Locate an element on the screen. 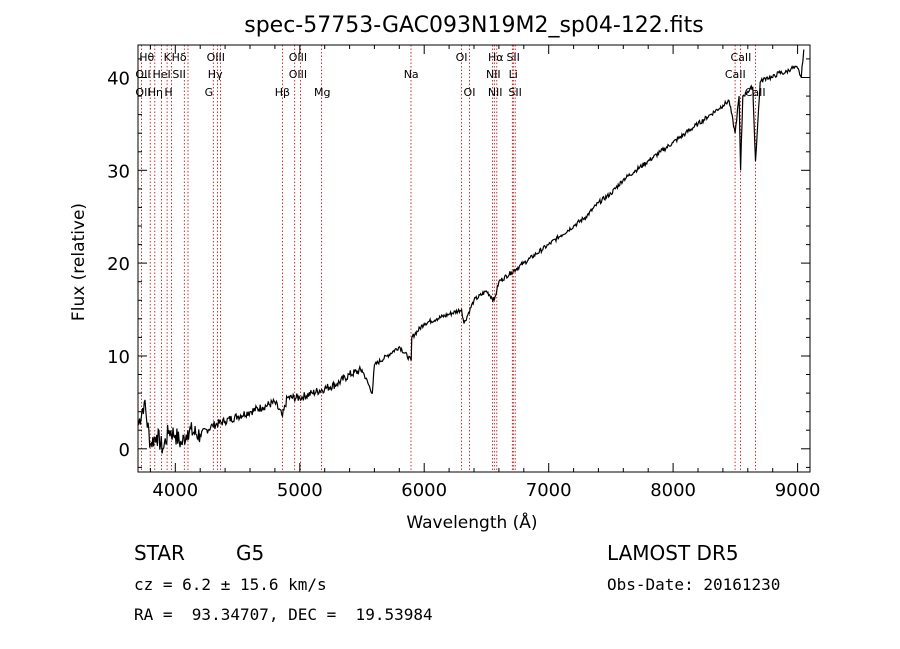 This screenshot has height=649, width=900. object-subclass: G5 is located at coordinates (250, 553).